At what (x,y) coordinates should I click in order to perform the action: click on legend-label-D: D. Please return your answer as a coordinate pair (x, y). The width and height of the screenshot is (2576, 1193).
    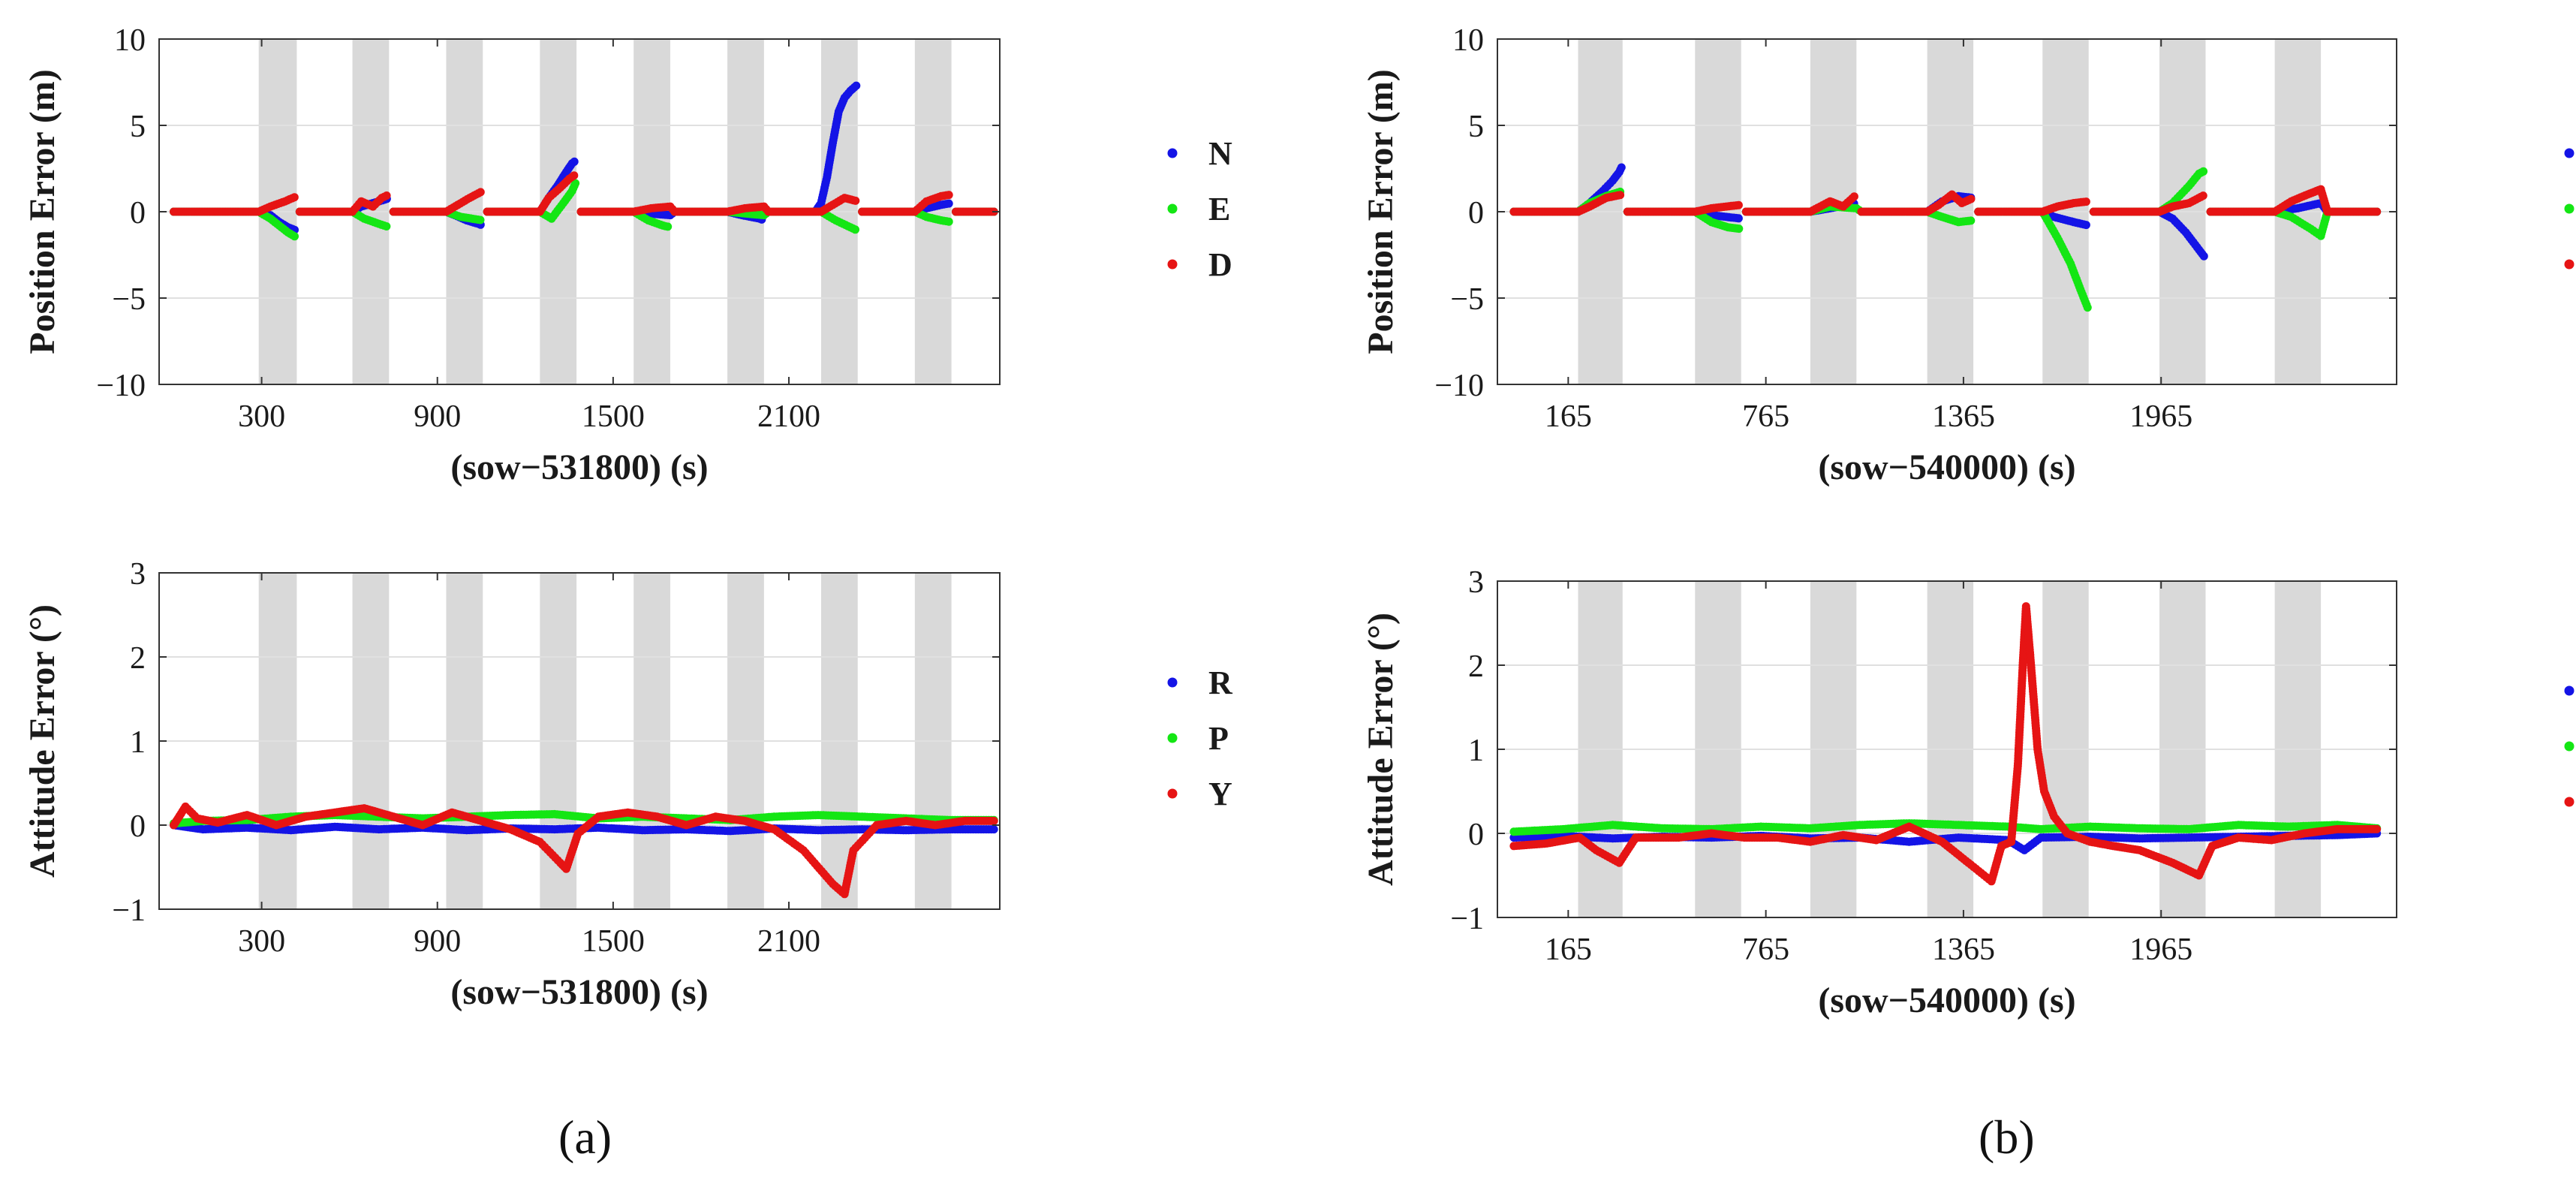
    Looking at the image, I should click on (1220, 264).